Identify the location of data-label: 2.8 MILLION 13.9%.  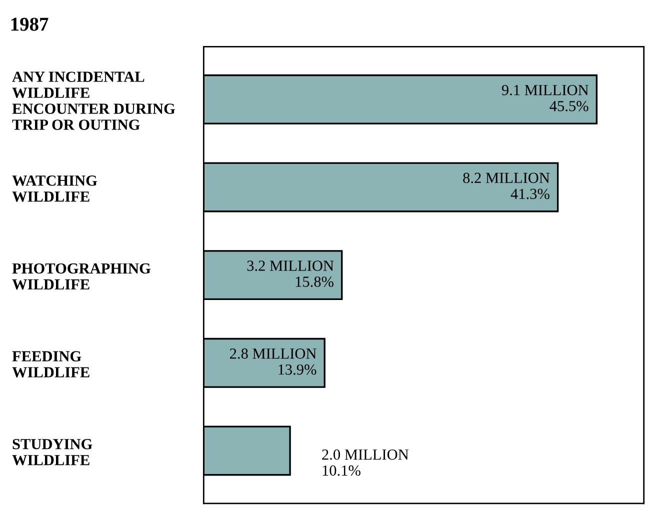
(273, 361).